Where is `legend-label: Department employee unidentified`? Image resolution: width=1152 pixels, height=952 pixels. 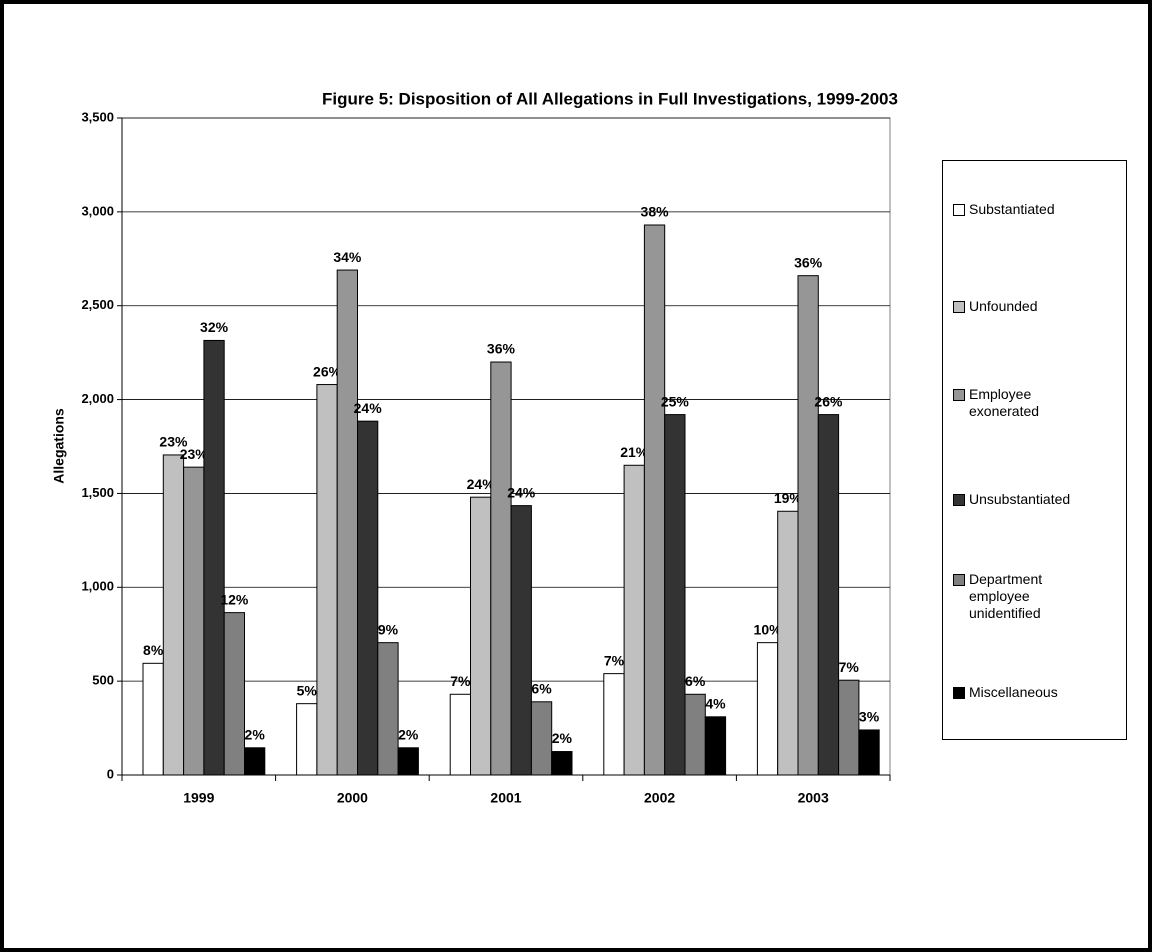
legend-label: Department employee unidentified is located at coordinates (1006, 595).